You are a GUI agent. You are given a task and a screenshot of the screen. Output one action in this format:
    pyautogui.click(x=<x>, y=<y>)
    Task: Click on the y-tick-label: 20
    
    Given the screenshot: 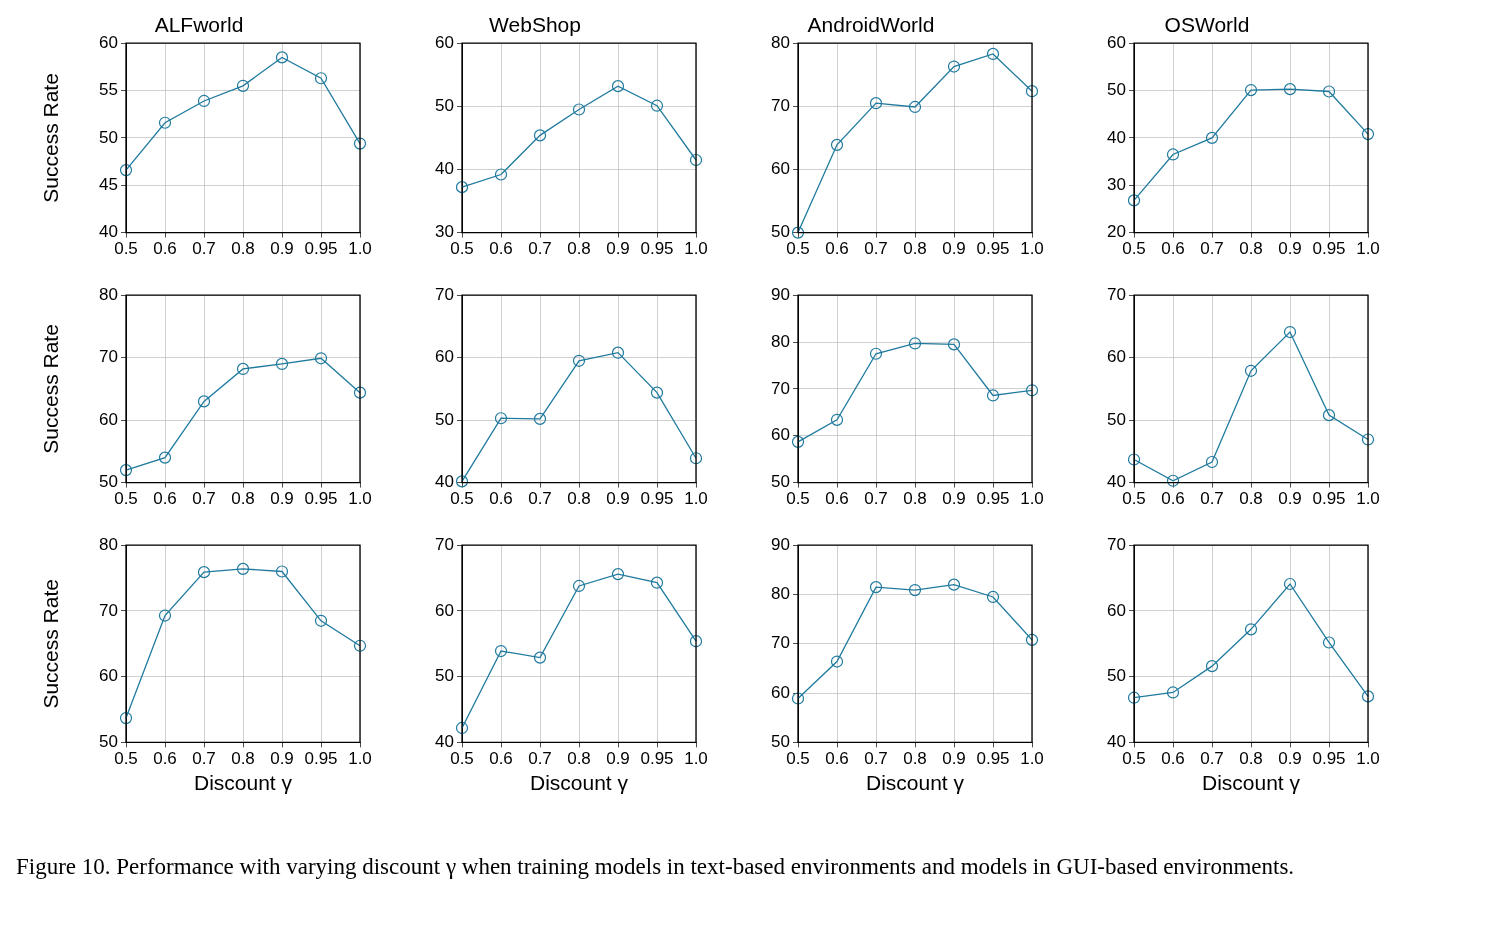 What is the action you would take?
    pyautogui.click(x=1116, y=232)
    